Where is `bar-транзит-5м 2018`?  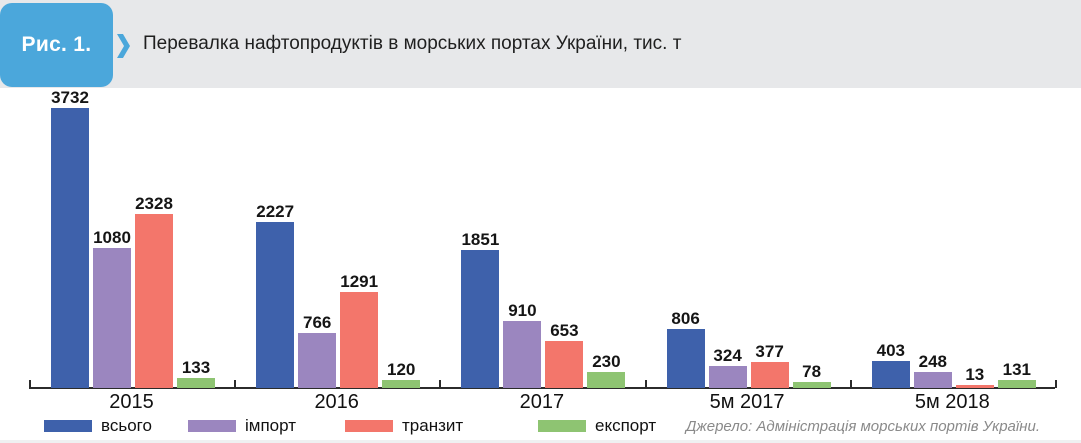 bar-транзит-5м 2018 is located at coordinates (974, 386).